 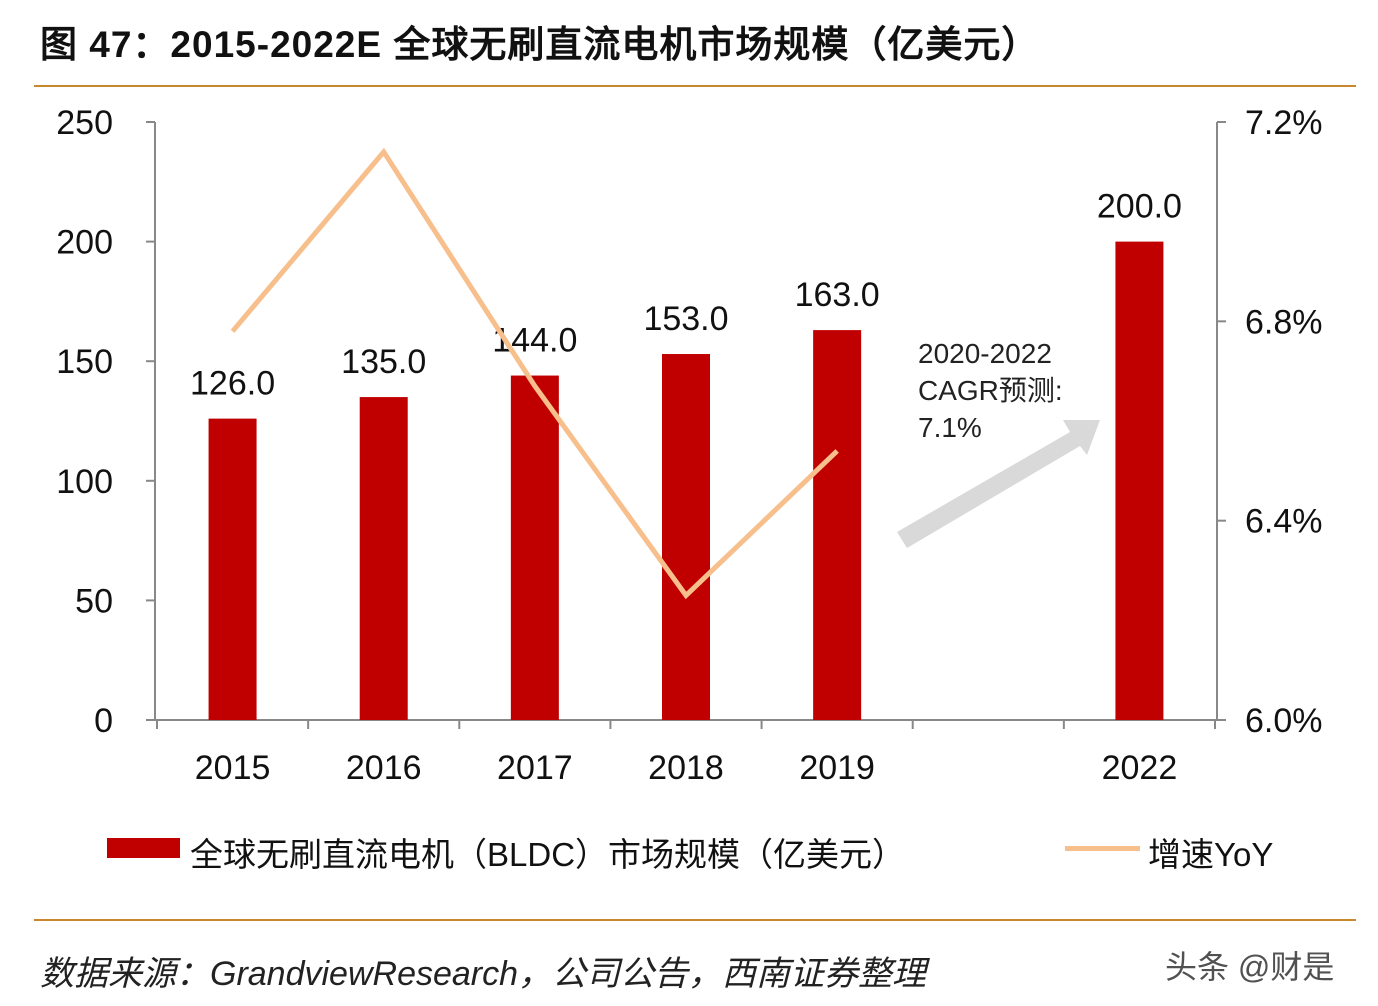 What do you see at coordinates (84, 482) in the screenshot?
I see `left-tick-label: 100` at bounding box center [84, 482].